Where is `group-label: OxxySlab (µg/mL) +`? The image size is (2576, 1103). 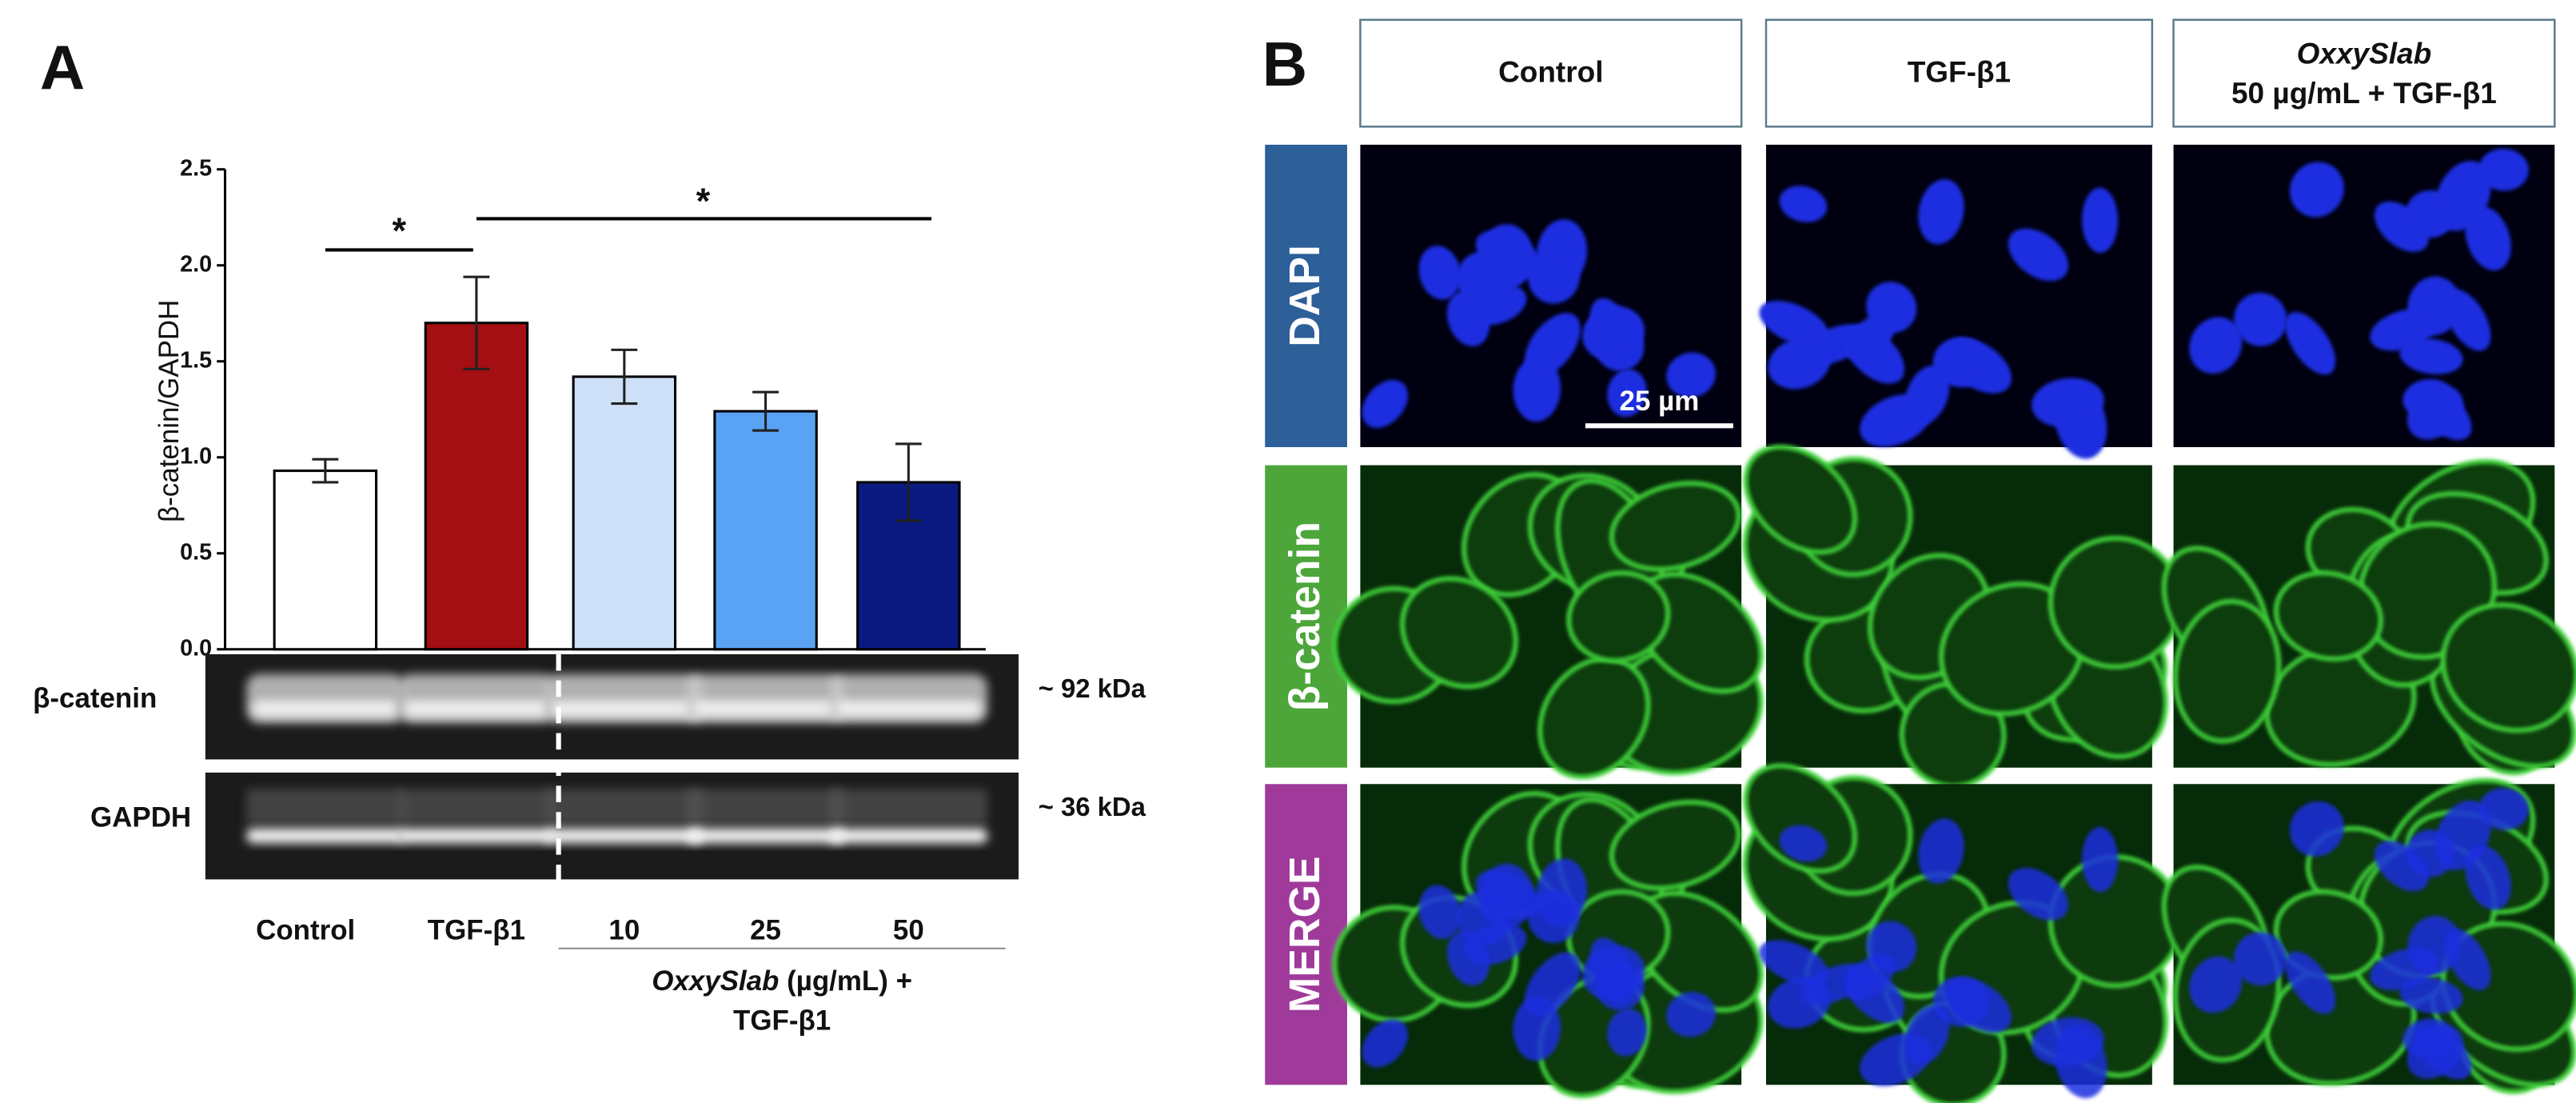
group-label: OxxySlab (µg/mL) + is located at coordinates (782, 981).